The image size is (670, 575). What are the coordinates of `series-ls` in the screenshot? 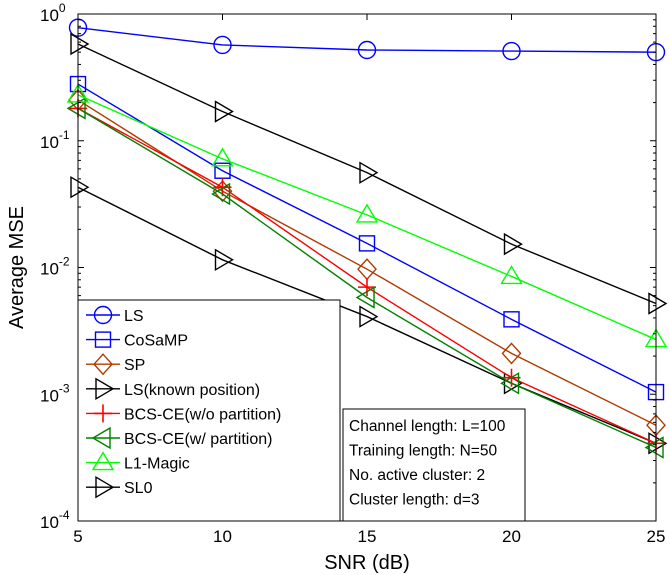 It's located at (367, 40).